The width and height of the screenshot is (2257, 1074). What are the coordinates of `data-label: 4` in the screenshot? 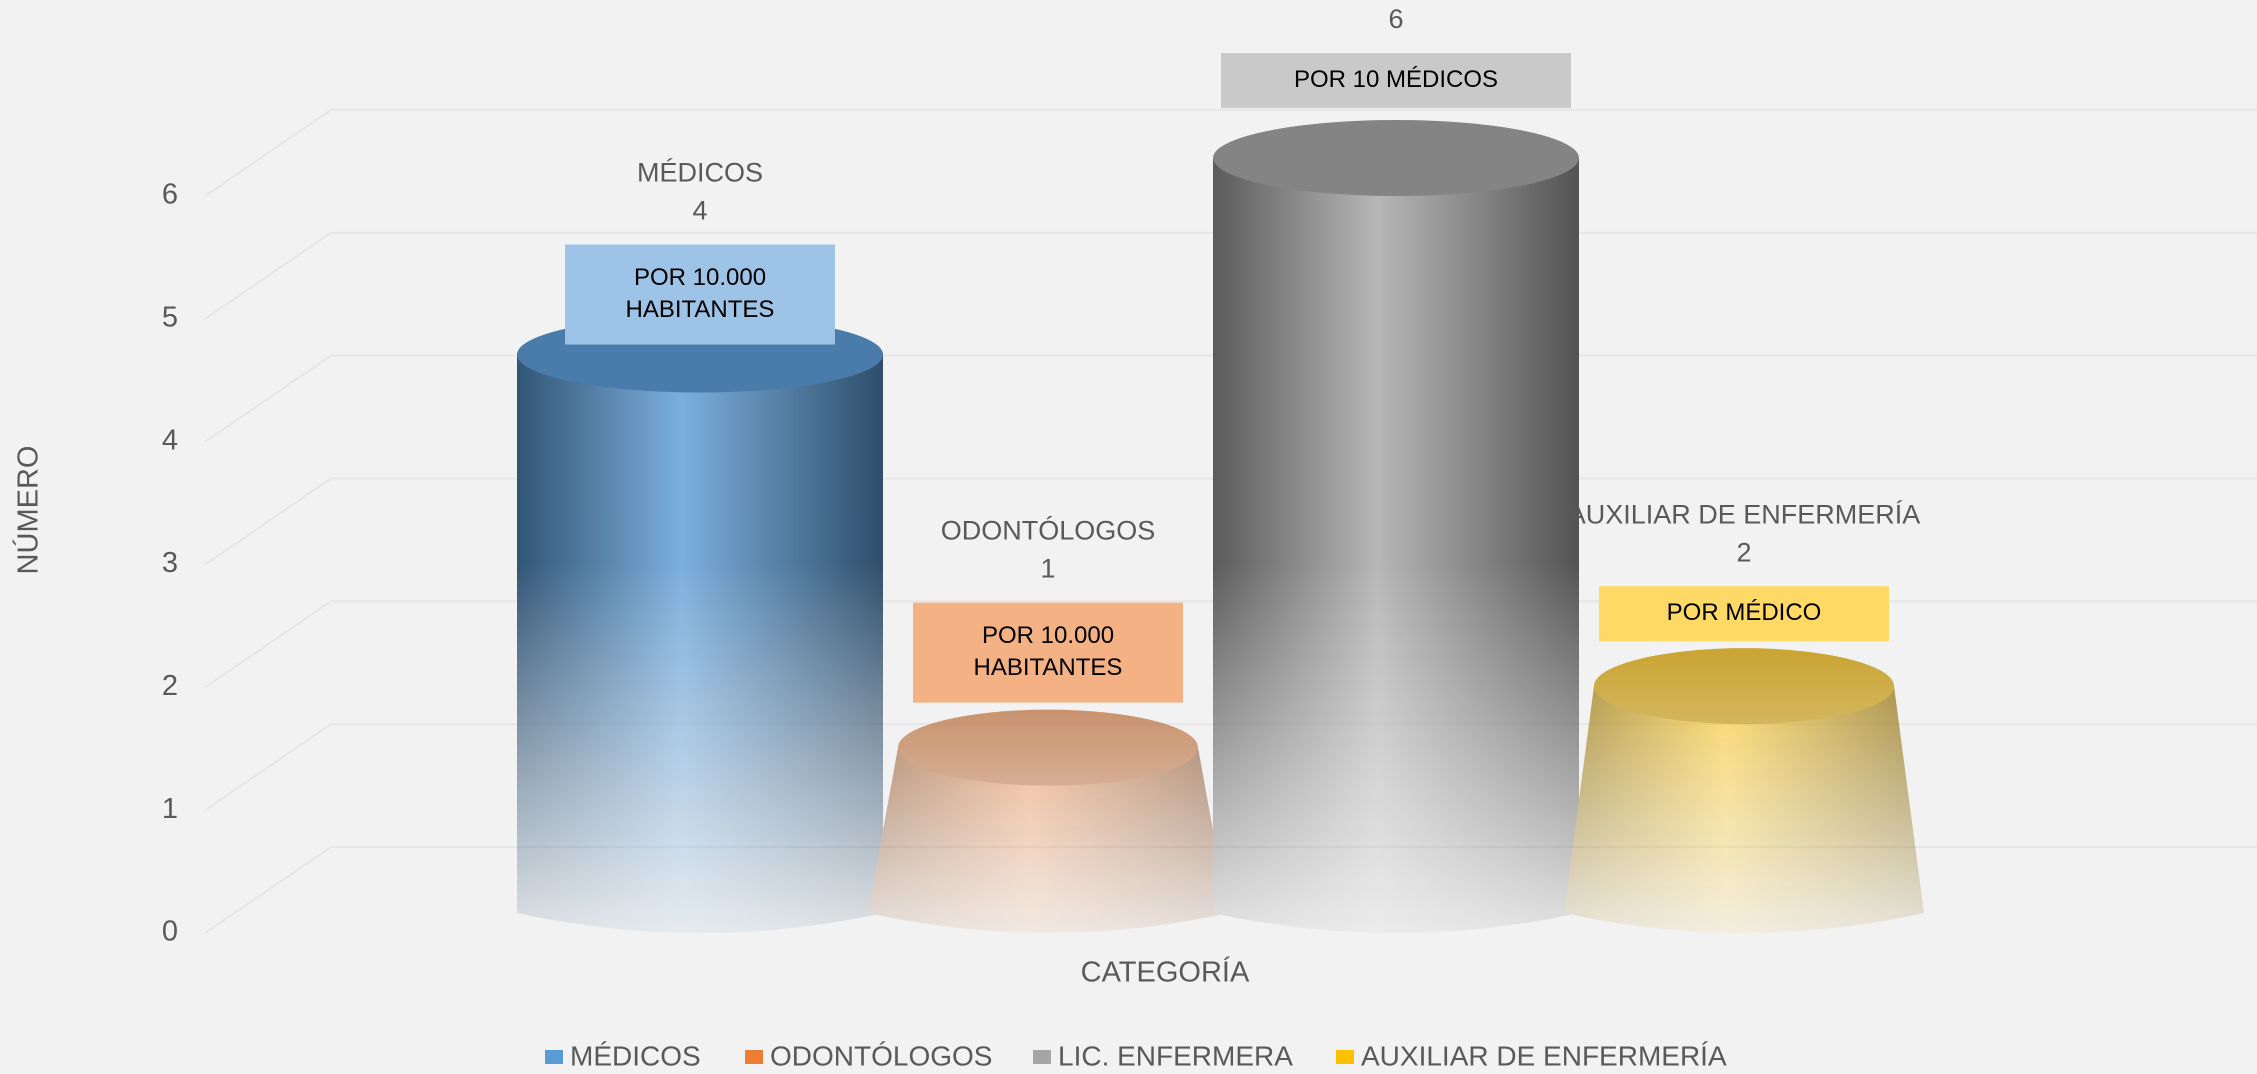 It's located at (699, 211).